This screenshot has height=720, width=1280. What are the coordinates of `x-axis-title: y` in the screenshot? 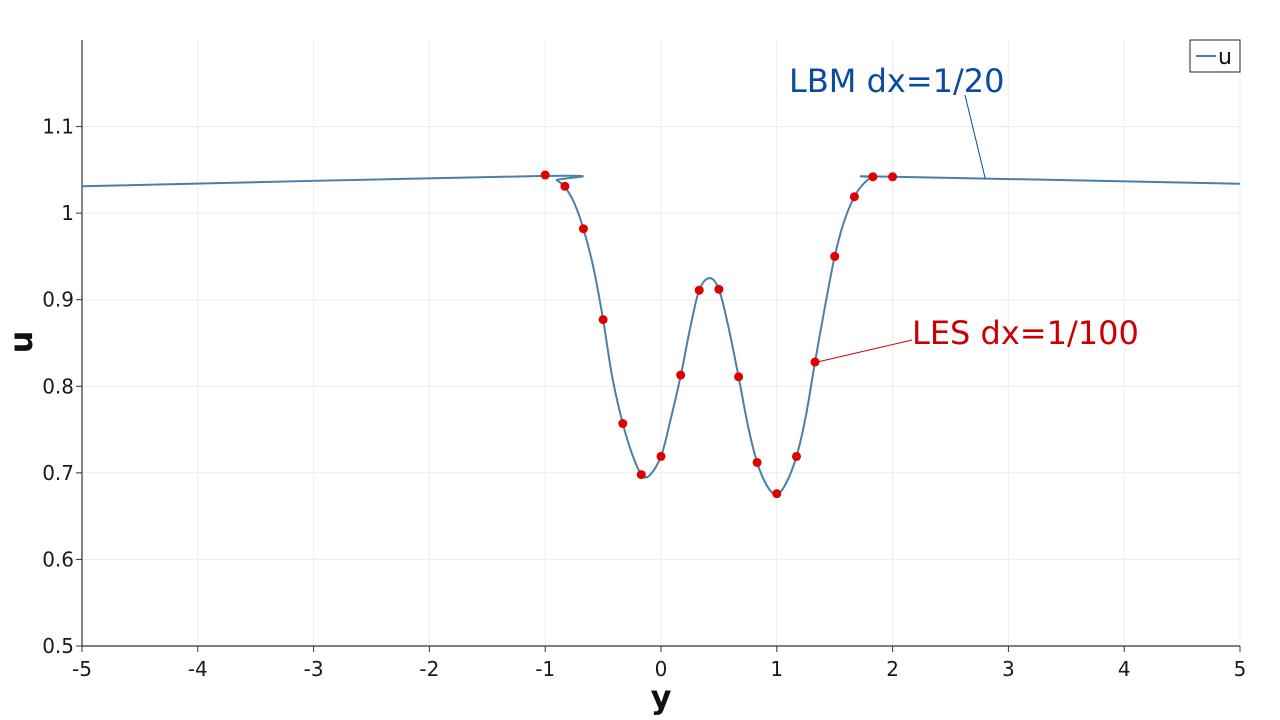 It's located at (661, 697).